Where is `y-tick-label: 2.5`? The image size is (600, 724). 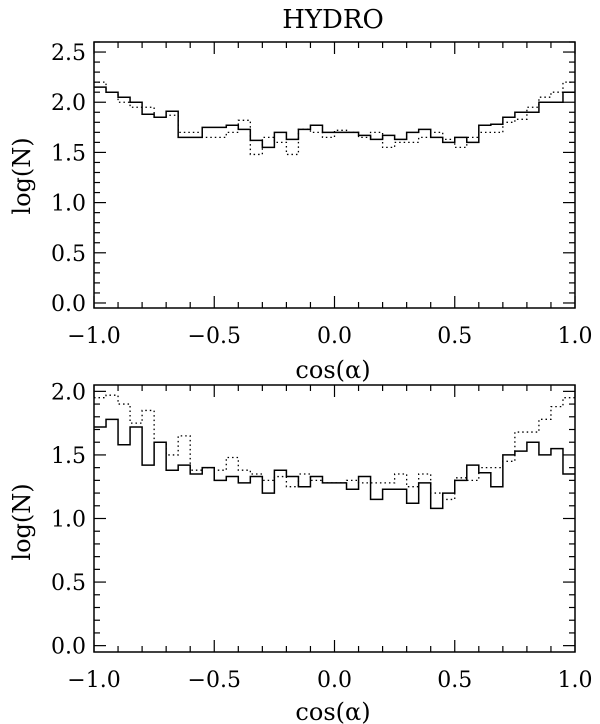 y-tick-label: 2.5 is located at coordinates (68, 53).